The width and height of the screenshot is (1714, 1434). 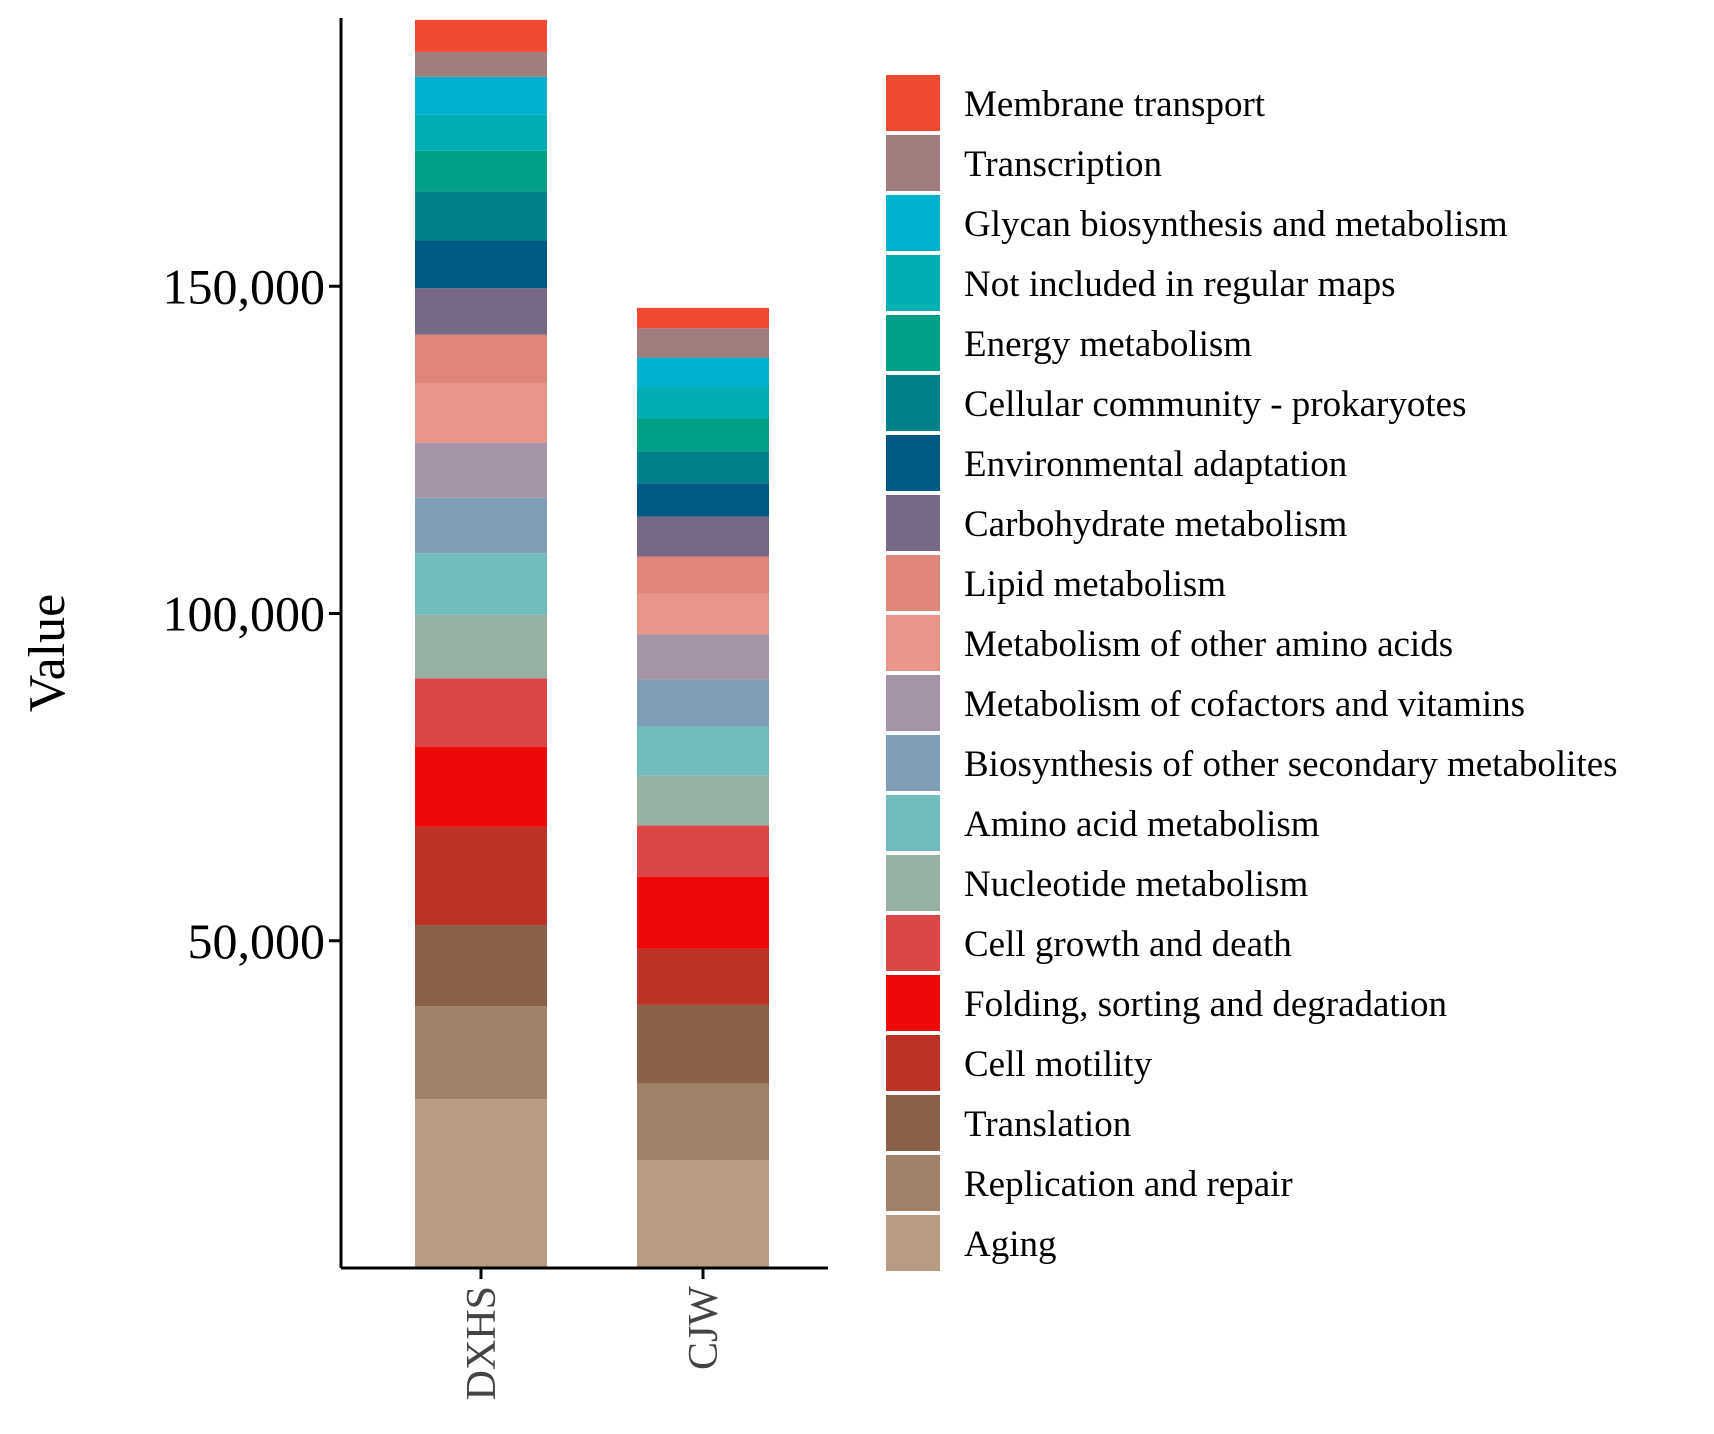 What do you see at coordinates (481, 876) in the screenshot?
I see `bar-segment-dxhs-cell-motility` at bounding box center [481, 876].